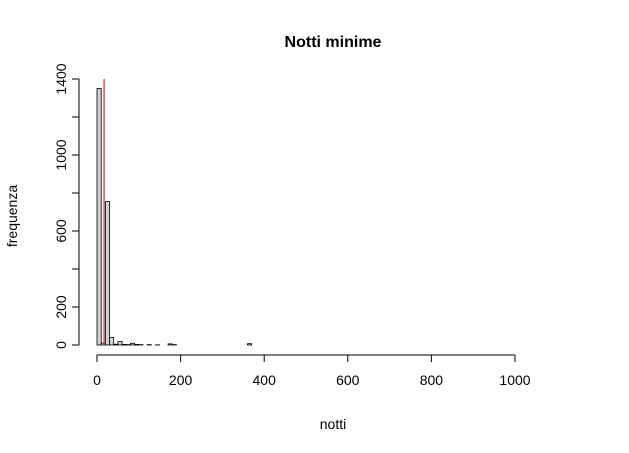 Image resolution: width=629 pixels, height=453 pixels. Describe the element at coordinates (265, 380) in the screenshot. I see `x-tick-label: 400` at that location.